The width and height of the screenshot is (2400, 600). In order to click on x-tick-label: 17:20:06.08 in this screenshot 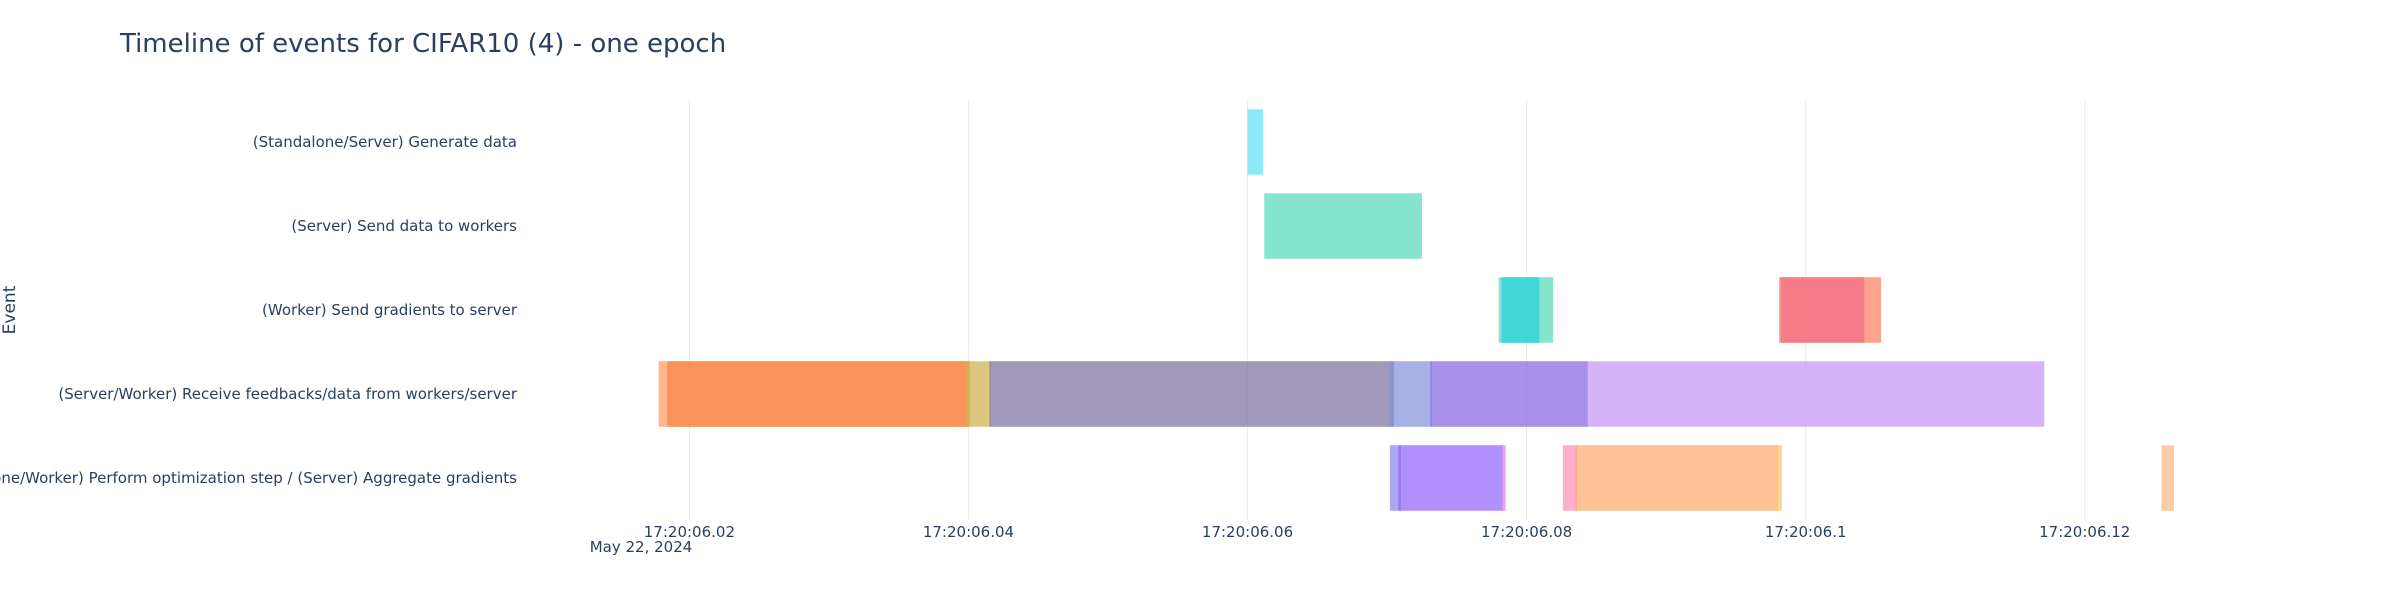, I will do `click(1526, 532)`.